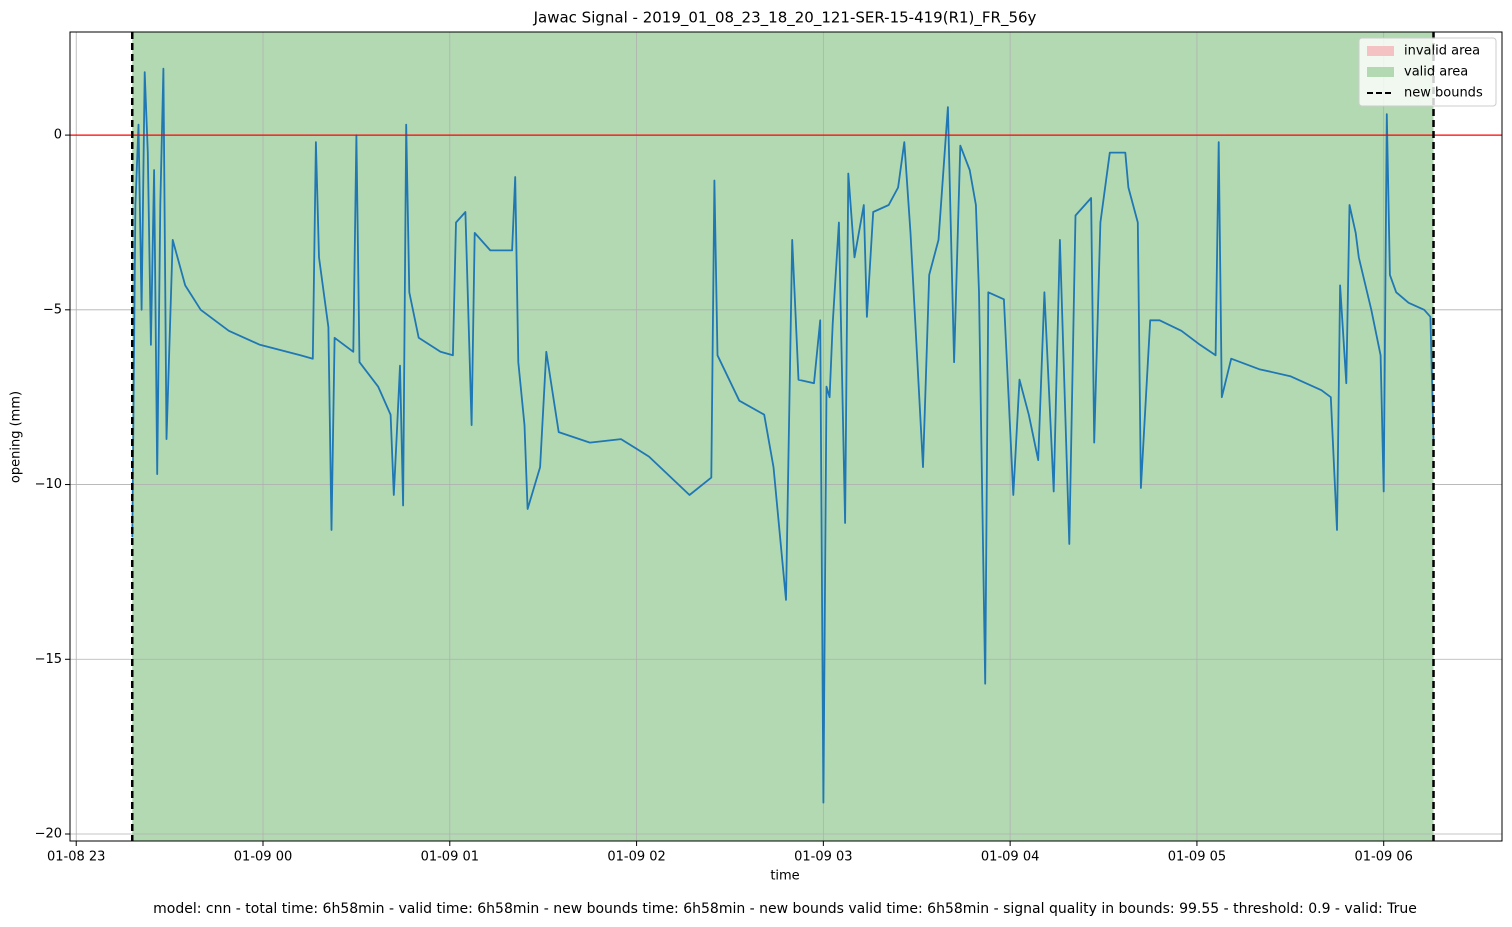 The image size is (1512, 927). What do you see at coordinates (16, 437) in the screenshot?
I see `y-axis-label: opening (mm)` at bounding box center [16, 437].